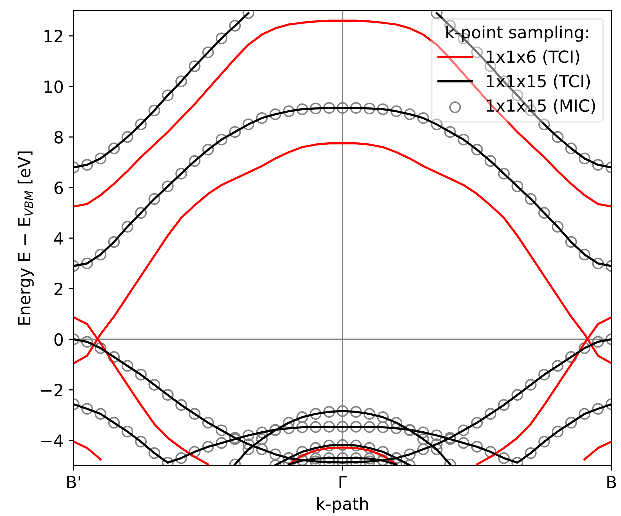 This screenshot has width=621, height=516. What do you see at coordinates (538, 82) in the screenshot?
I see `legend-label: 1x1x15 (TCI)` at bounding box center [538, 82].